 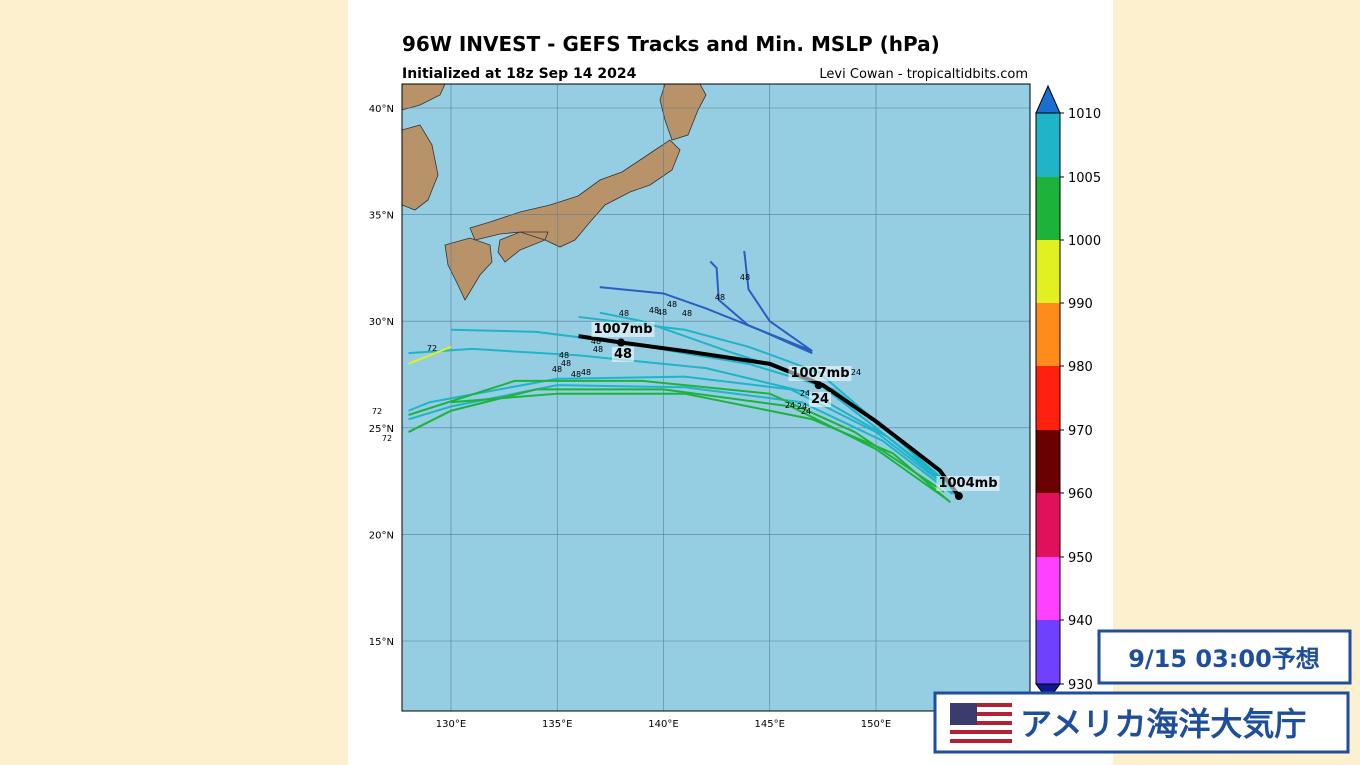 What do you see at coordinates (381, 642) in the screenshot?
I see `lat-label: 15°N` at bounding box center [381, 642].